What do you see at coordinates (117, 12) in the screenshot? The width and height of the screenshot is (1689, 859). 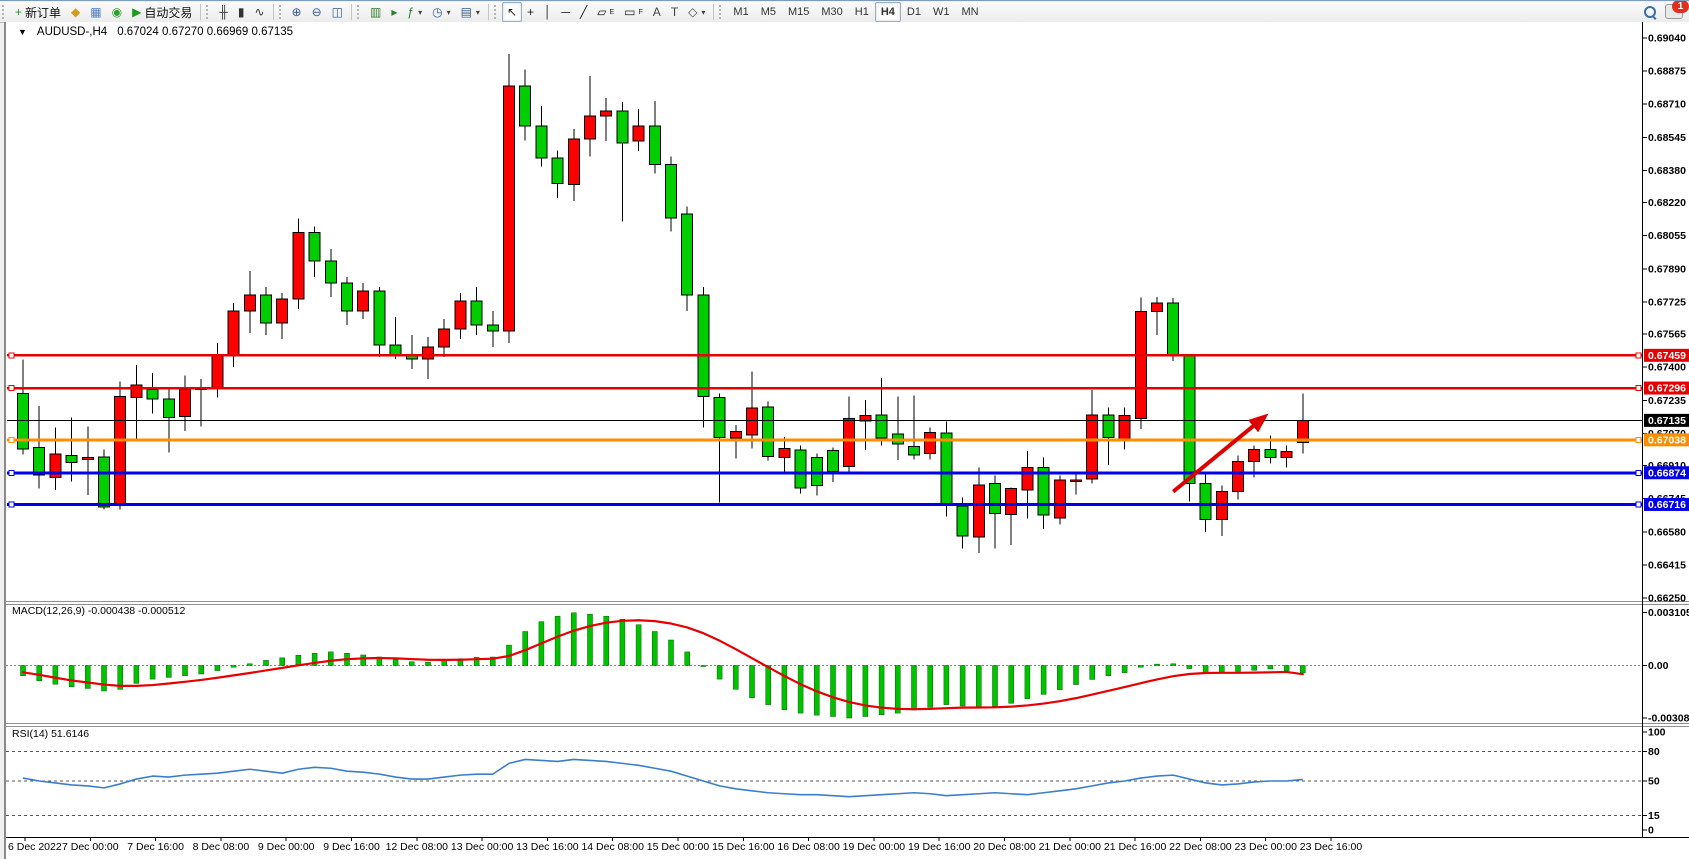 I see `signals-button: ◉` at bounding box center [117, 12].